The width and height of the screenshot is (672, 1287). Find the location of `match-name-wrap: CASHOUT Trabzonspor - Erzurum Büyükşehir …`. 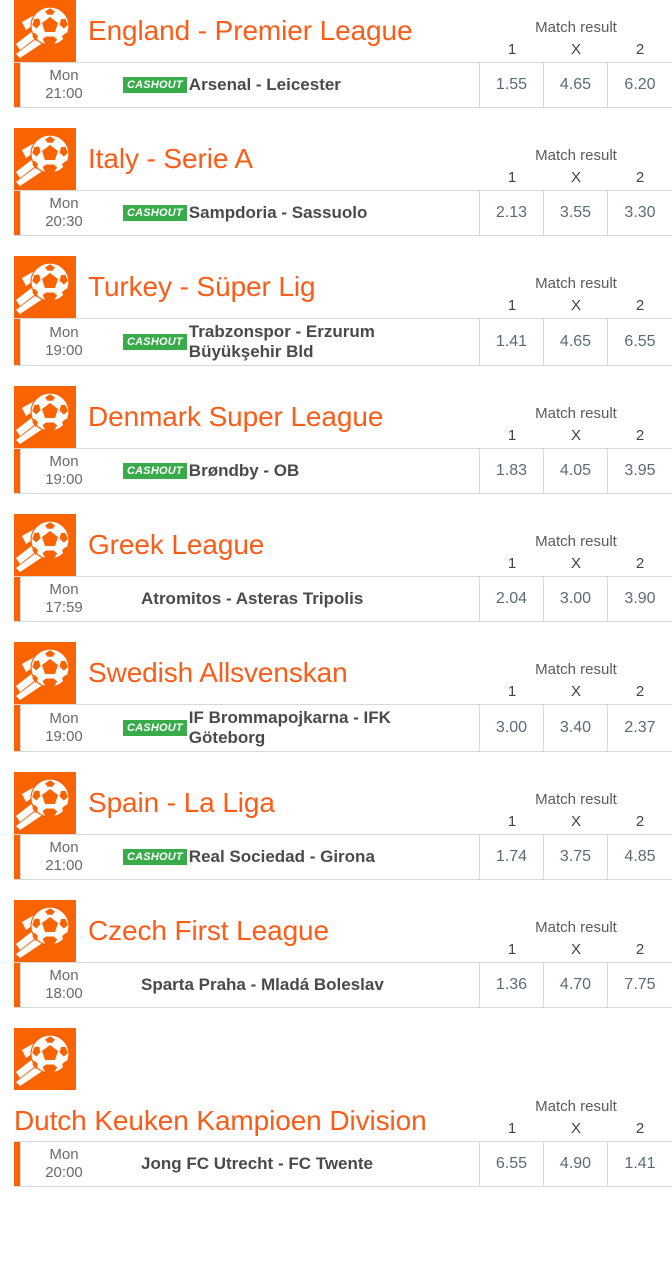

match-name-wrap: CASHOUT Trabzonspor - Erzurum Büyükşehir … is located at coordinates (296, 342).